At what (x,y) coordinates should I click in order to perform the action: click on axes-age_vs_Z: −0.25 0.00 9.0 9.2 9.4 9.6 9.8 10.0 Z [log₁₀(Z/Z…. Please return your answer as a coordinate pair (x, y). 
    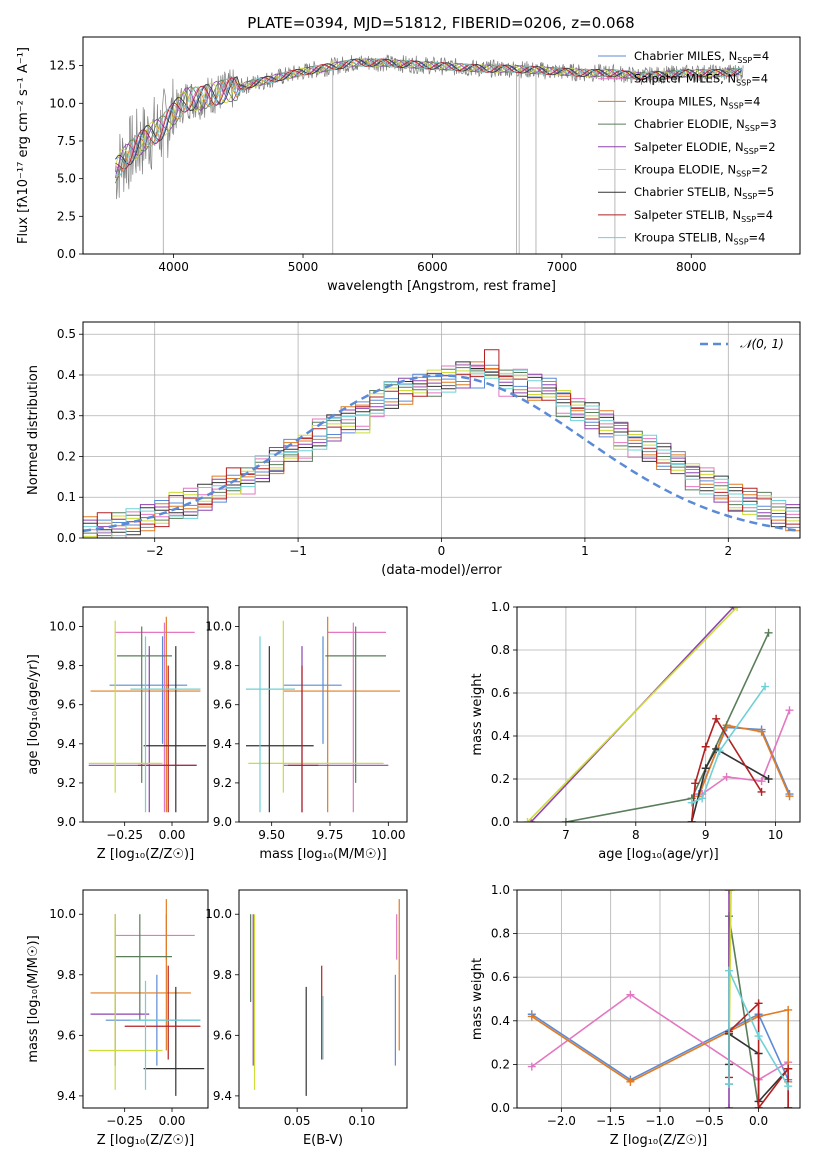
    Looking at the image, I should click on (117, 734).